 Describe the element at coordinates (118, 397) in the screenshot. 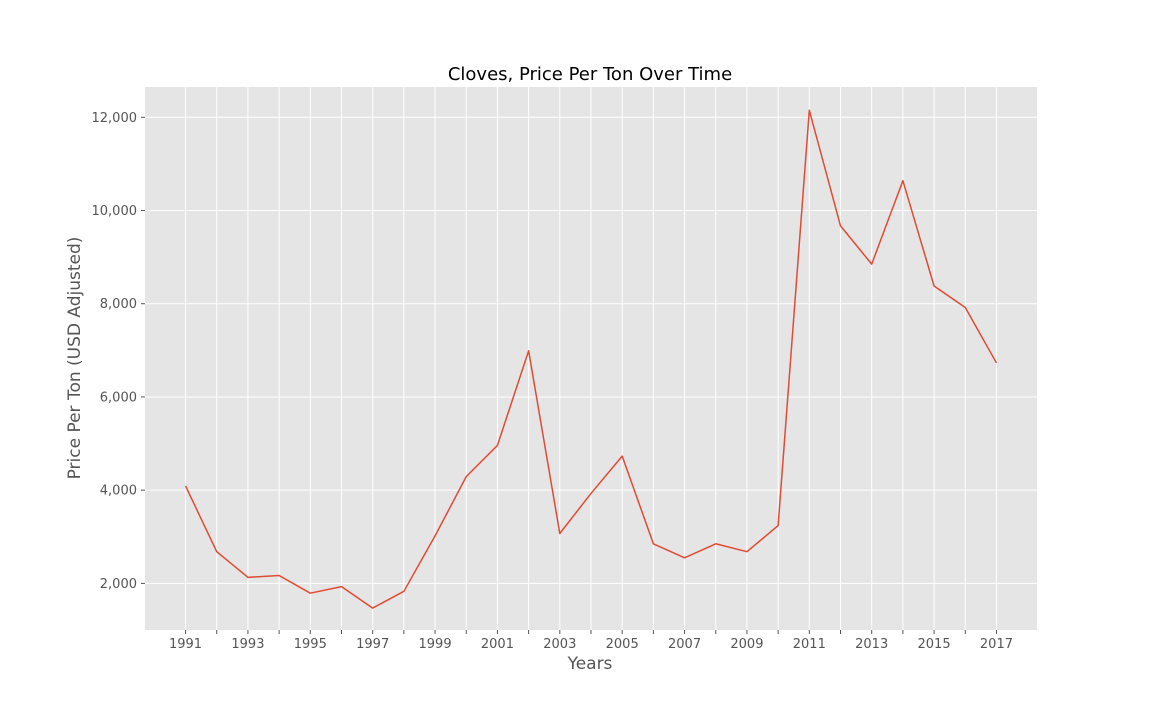

I see `y-tick-label: 6,000` at that location.